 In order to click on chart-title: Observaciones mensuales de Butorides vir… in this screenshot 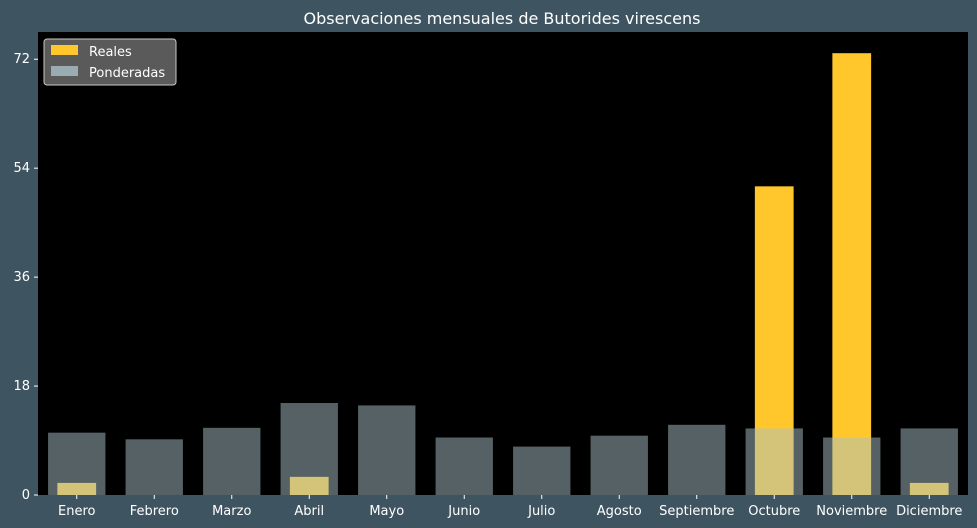, I will do `click(502, 18)`.